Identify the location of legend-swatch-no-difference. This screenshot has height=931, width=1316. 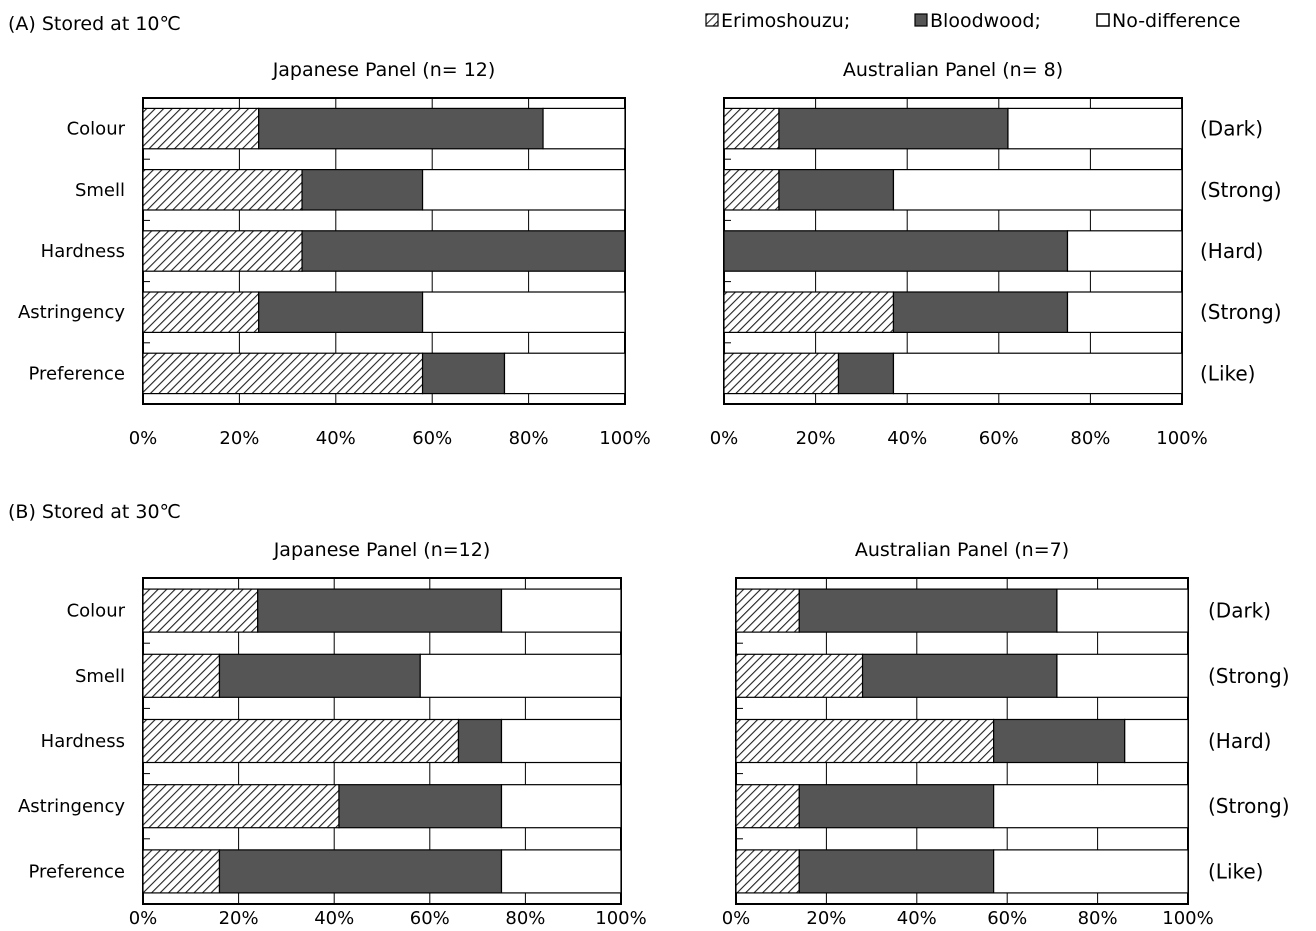
(1103, 20).